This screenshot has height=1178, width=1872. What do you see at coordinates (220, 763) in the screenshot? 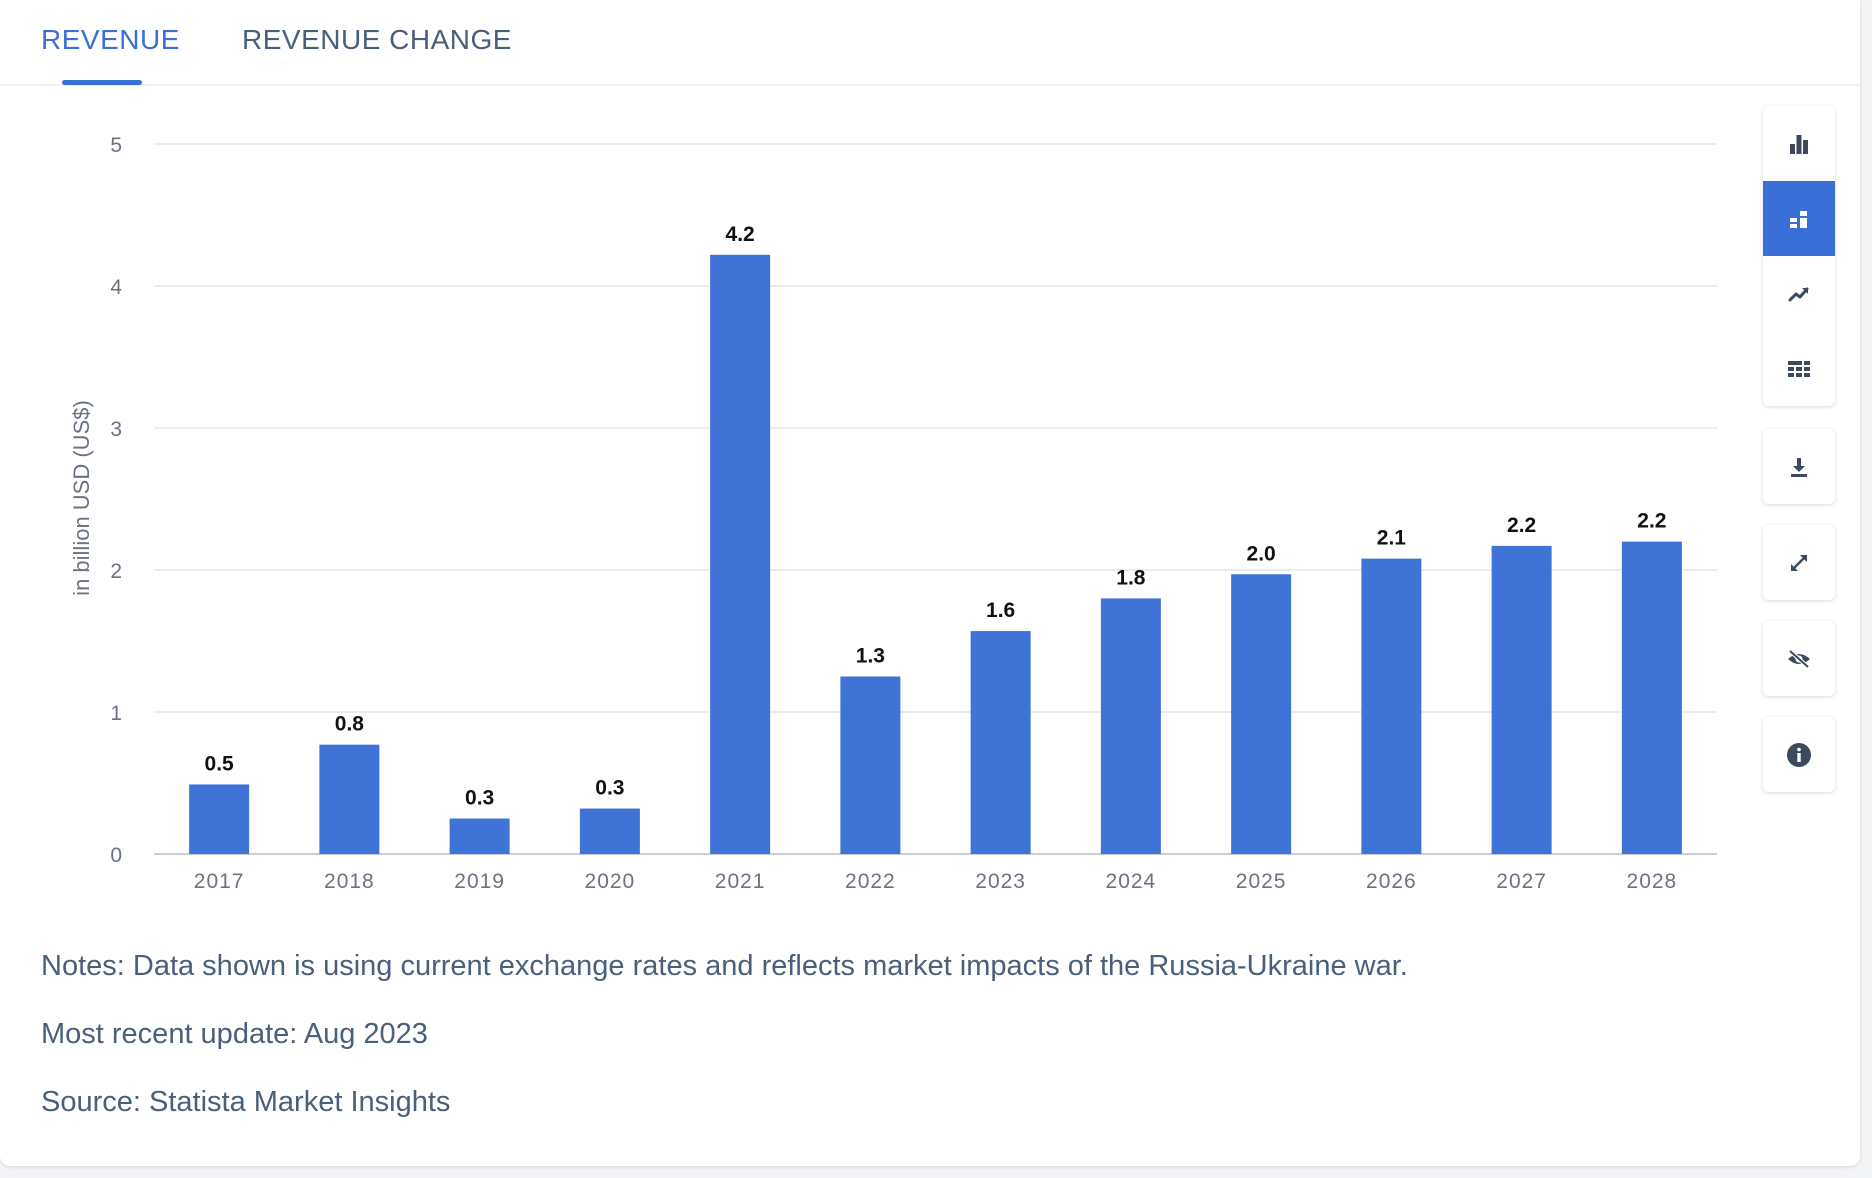
I see `data-label-2017: 0.5` at bounding box center [220, 763].